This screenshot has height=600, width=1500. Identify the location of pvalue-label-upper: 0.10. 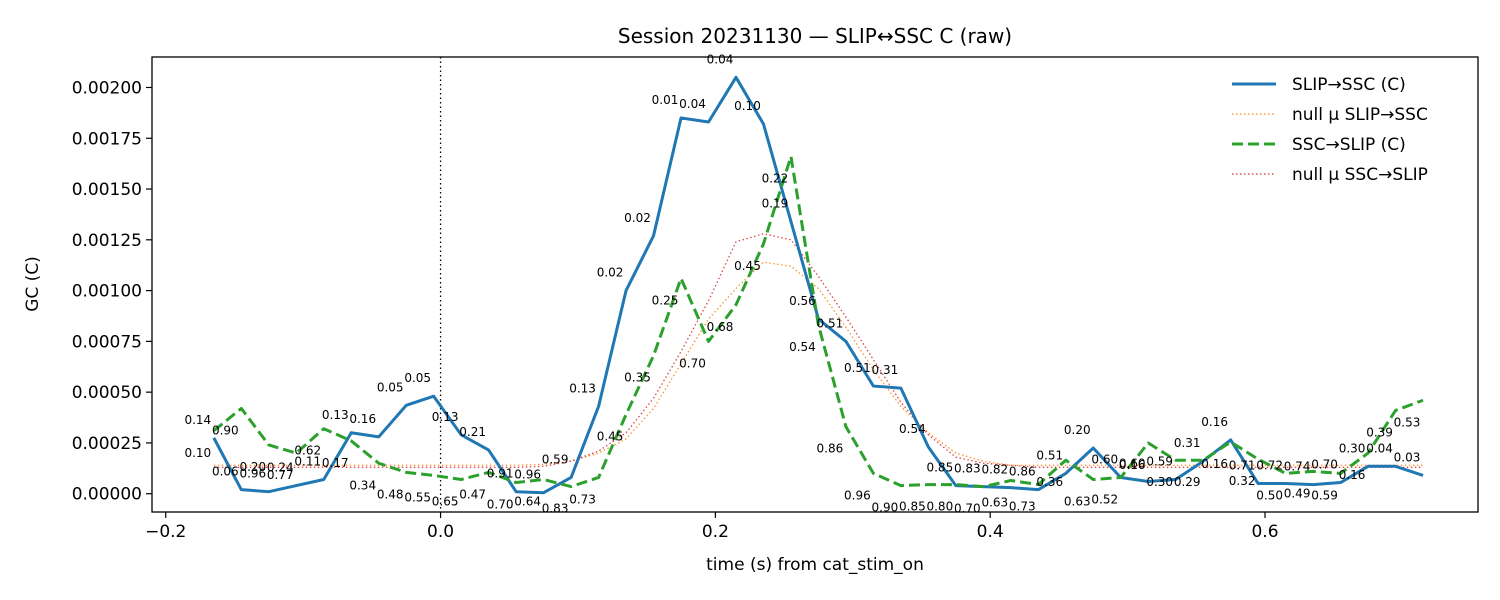
(747, 106).